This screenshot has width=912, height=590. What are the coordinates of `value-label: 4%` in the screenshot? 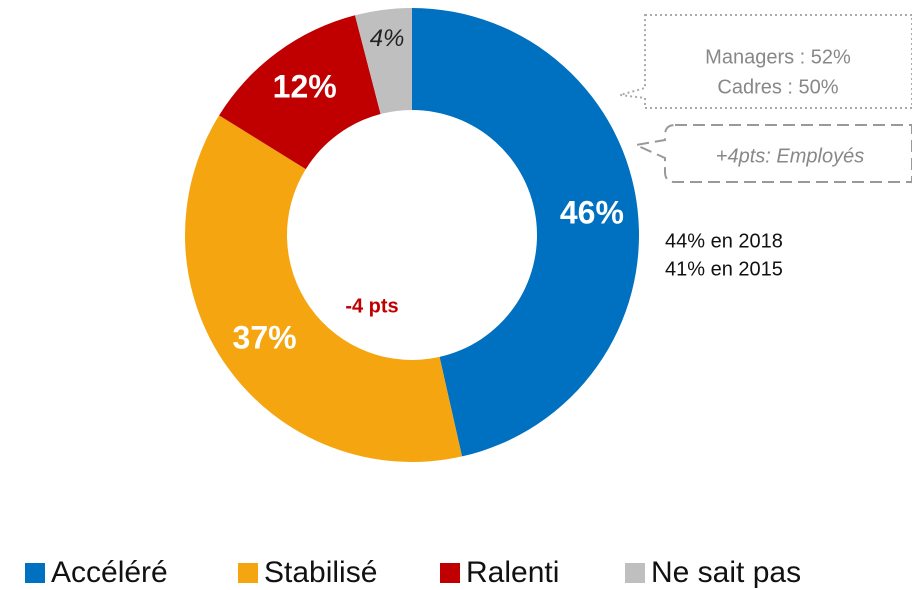 It's located at (387, 38).